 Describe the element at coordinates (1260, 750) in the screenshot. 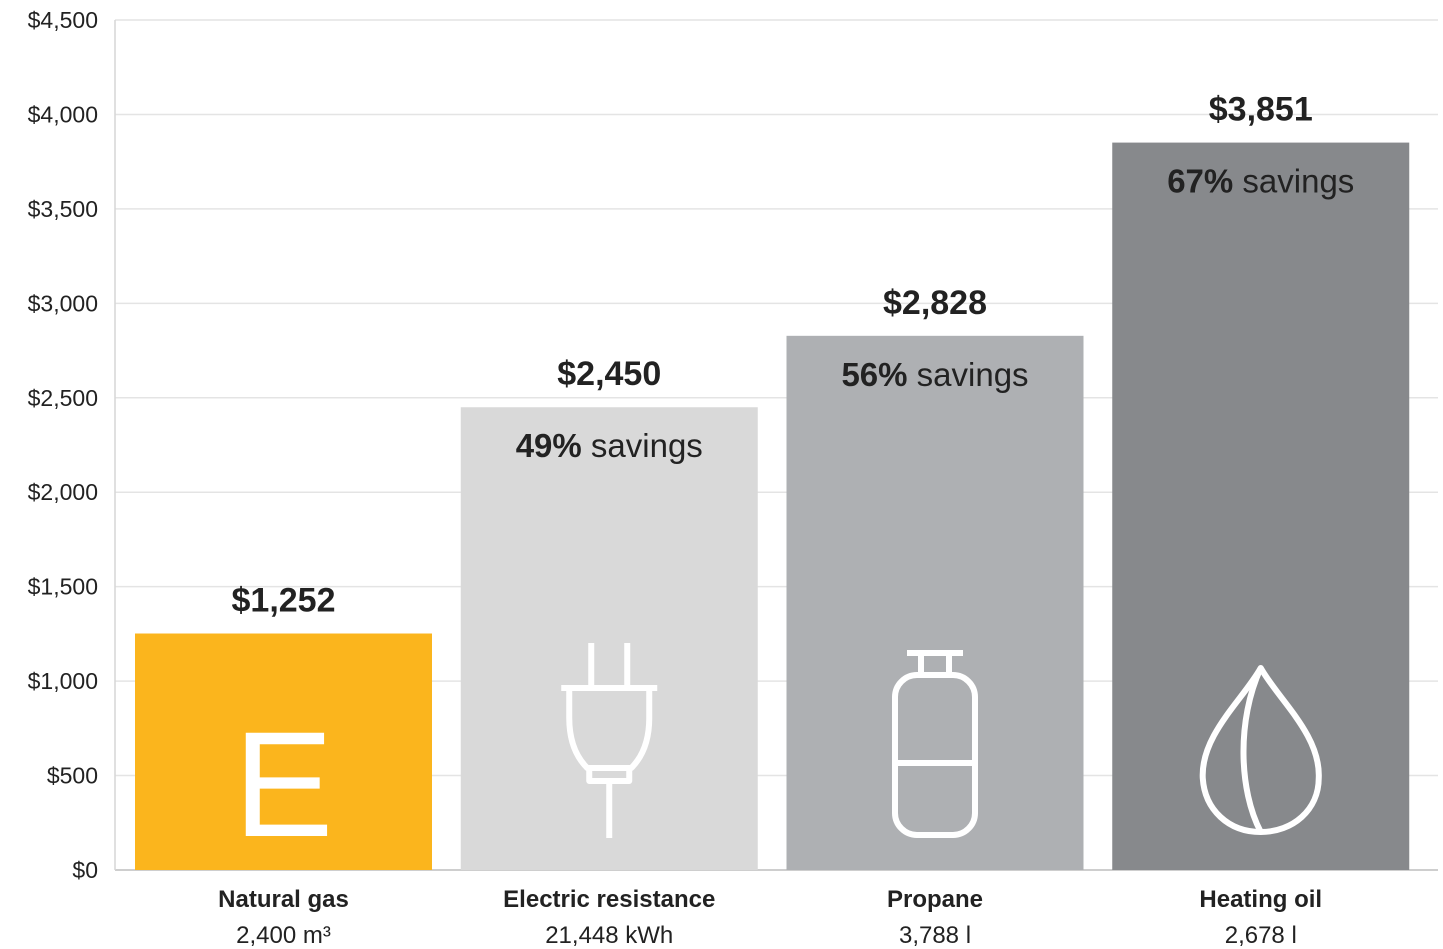

I see `oil-drop-icon` at that location.